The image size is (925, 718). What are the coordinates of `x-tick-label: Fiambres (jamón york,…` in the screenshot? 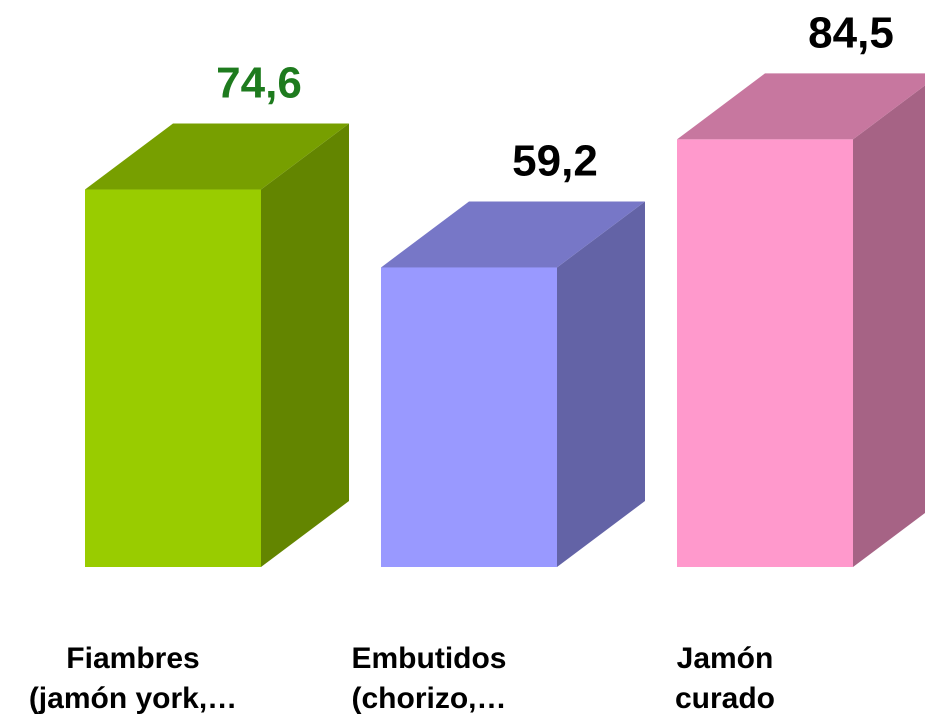 It's located at (133, 678).